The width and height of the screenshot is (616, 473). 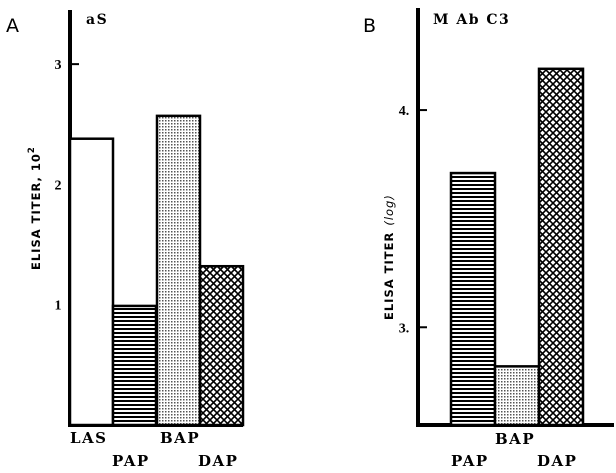 I want to click on panel-b-bar-dap, so click(x=561, y=247).